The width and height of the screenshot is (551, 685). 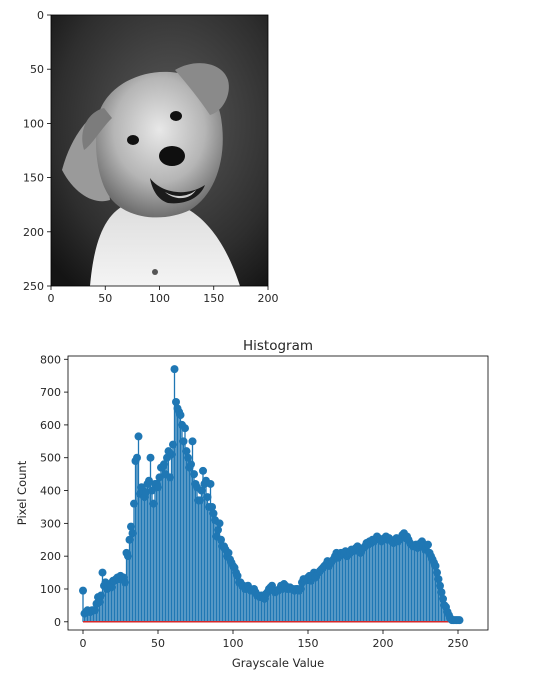 I want to click on image-y-tick-label: 200, so click(x=33, y=232).